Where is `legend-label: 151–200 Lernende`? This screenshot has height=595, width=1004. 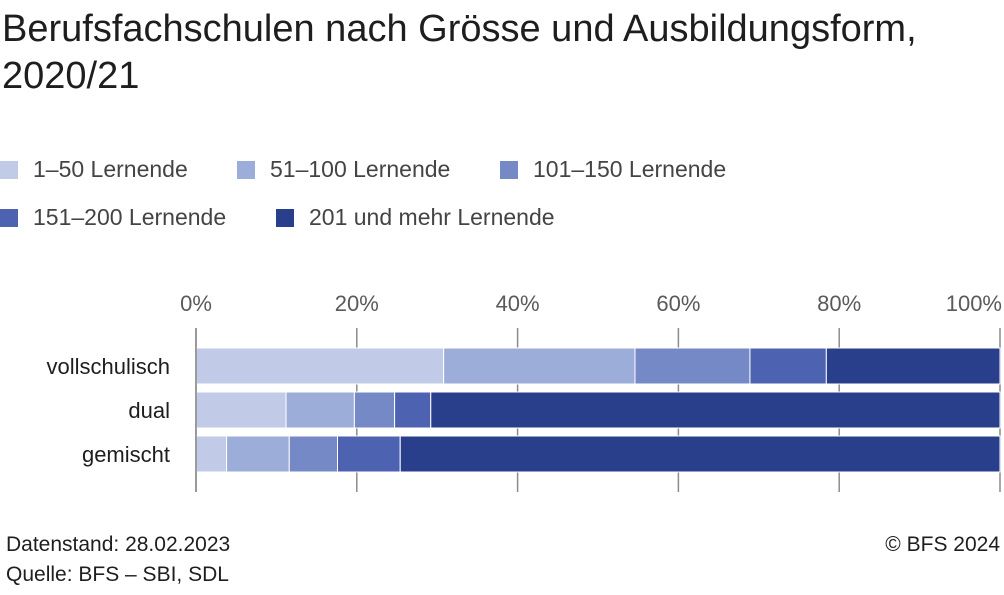 legend-label: 151–200 Lernende is located at coordinates (130, 217).